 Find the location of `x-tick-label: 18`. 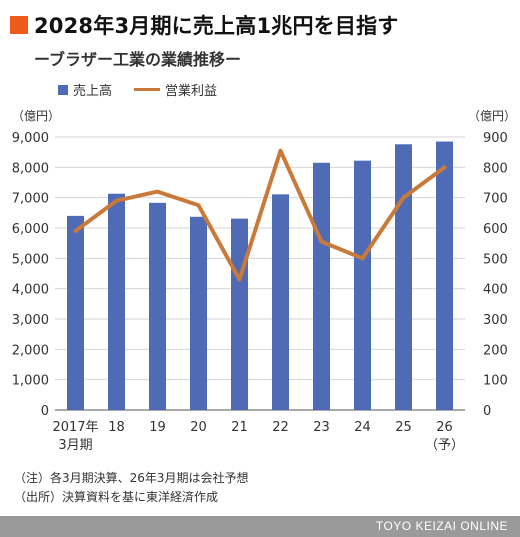

x-tick-label: 18 is located at coordinates (116, 427).